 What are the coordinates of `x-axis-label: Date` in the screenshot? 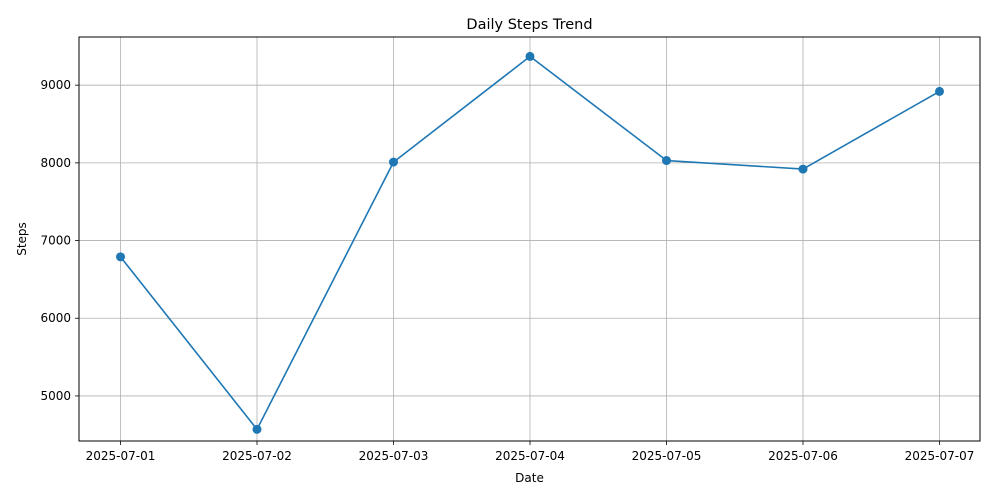 It's located at (529, 478).